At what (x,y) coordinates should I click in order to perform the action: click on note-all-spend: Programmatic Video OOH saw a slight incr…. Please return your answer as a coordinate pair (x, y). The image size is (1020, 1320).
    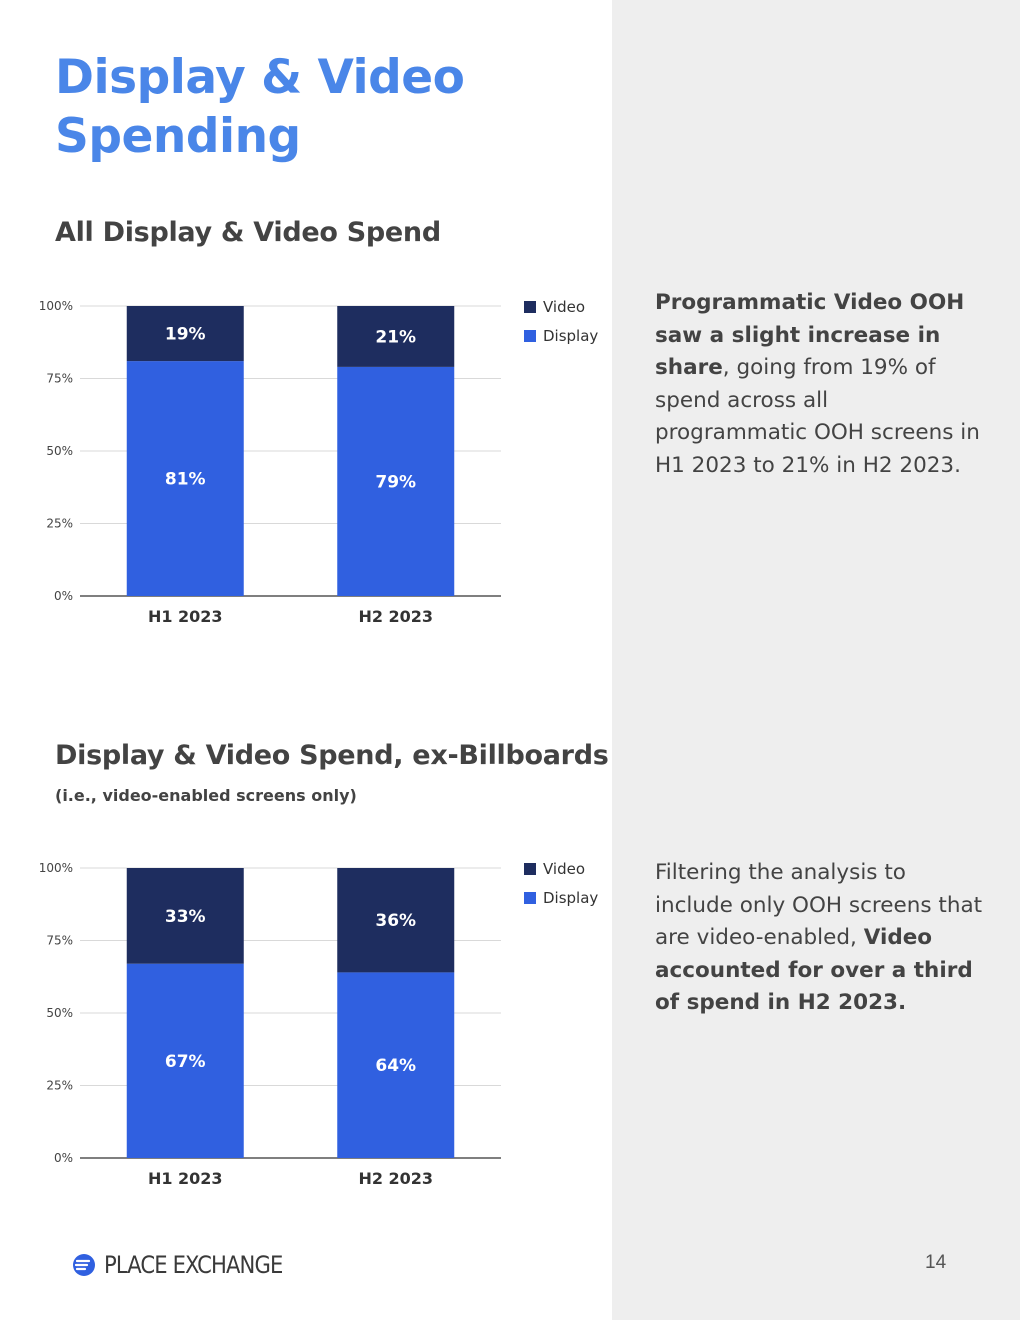
    Looking at the image, I should click on (820, 384).